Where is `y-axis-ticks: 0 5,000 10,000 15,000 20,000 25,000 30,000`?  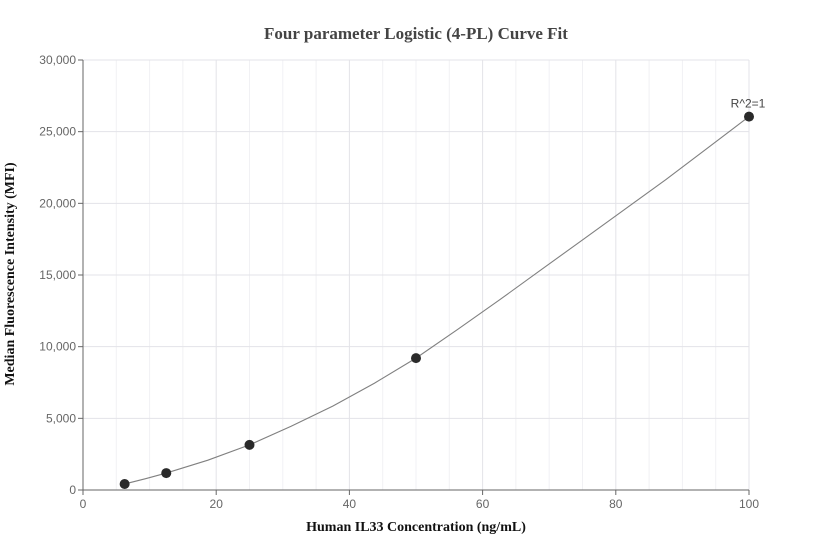
y-axis-ticks: 0 5,000 10,000 15,000 20,000 25,000 30,000 is located at coordinates (61, 275).